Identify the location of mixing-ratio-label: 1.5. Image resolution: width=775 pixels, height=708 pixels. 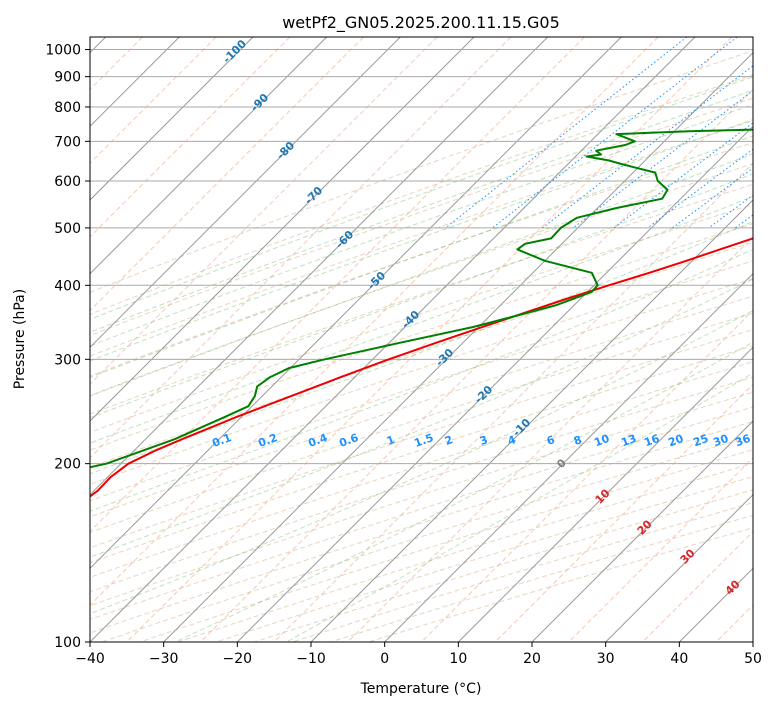
(423, 440).